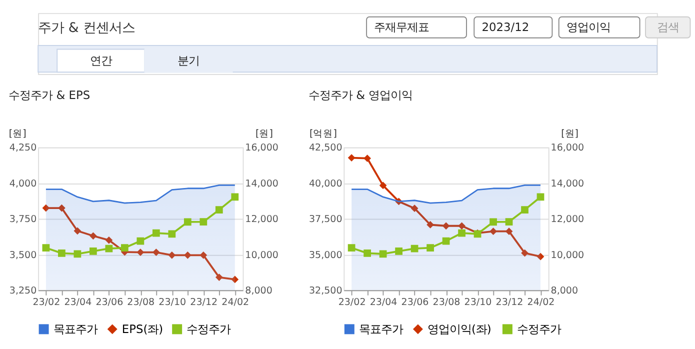 The height and width of the screenshot is (349, 695). What do you see at coordinates (23, 184) in the screenshot?
I see `y-tick-label: 4,000` at bounding box center [23, 184].